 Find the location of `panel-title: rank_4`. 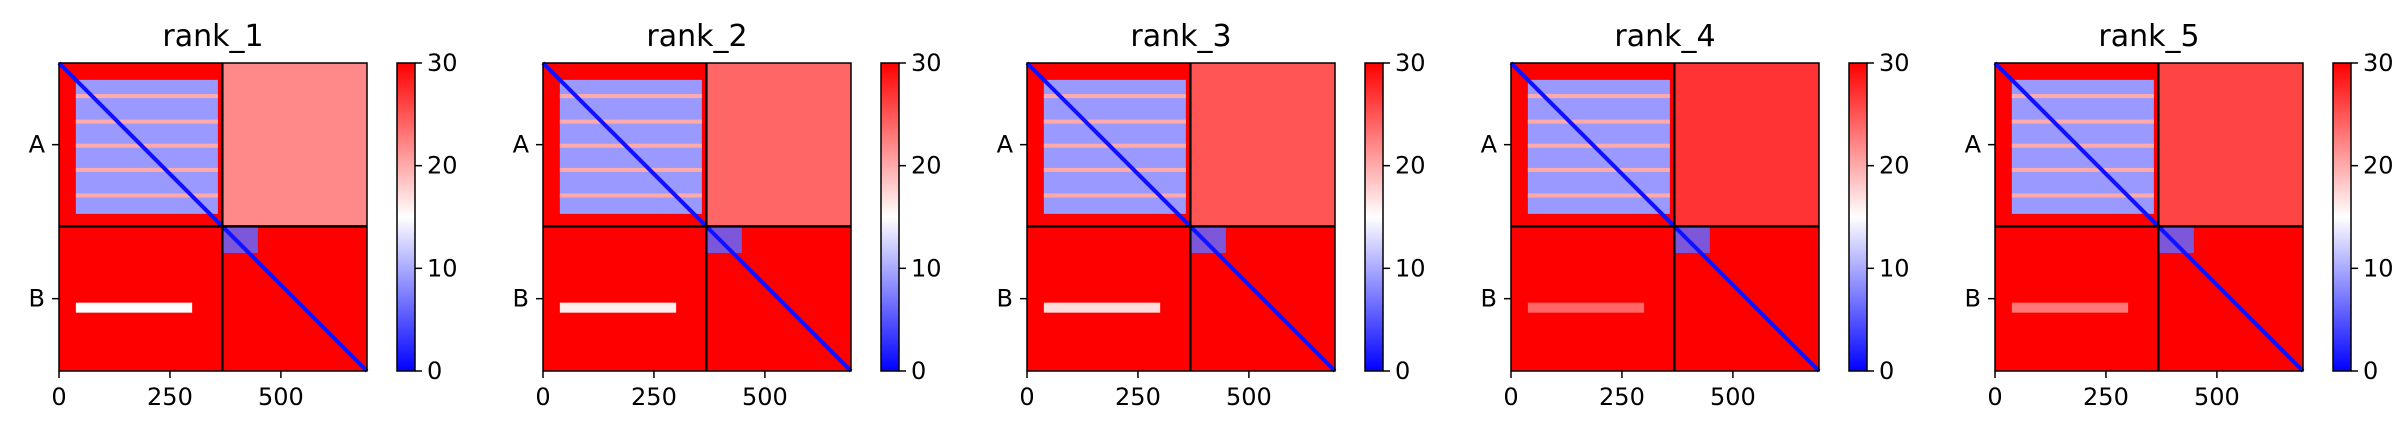

panel-title: rank_4 is located at coordinates (1664, 36).